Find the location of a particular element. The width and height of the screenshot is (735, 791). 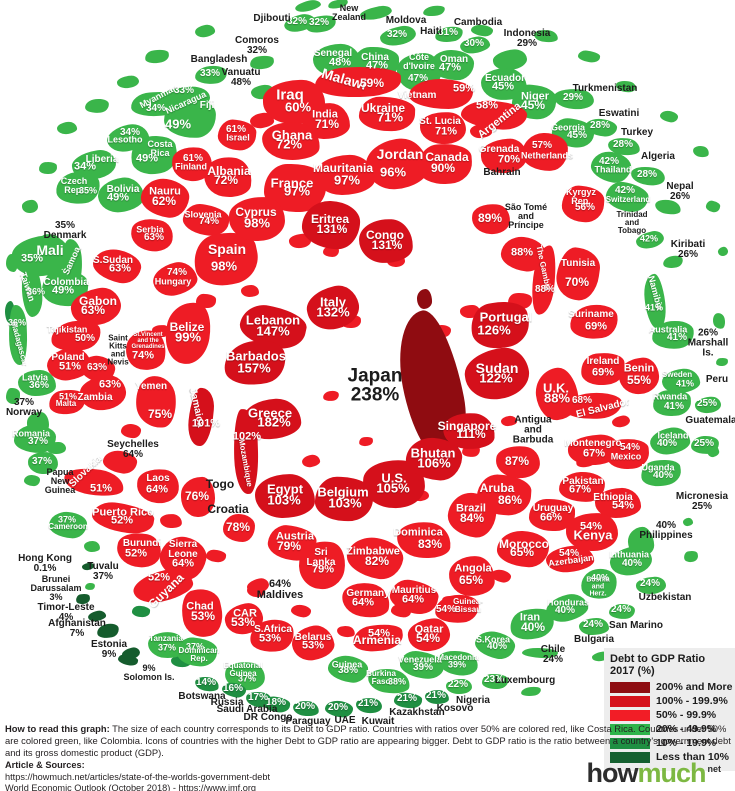

country-label-brunei-darussalam: Brunei Darussalam 3% is located at coordinates (56, 588).